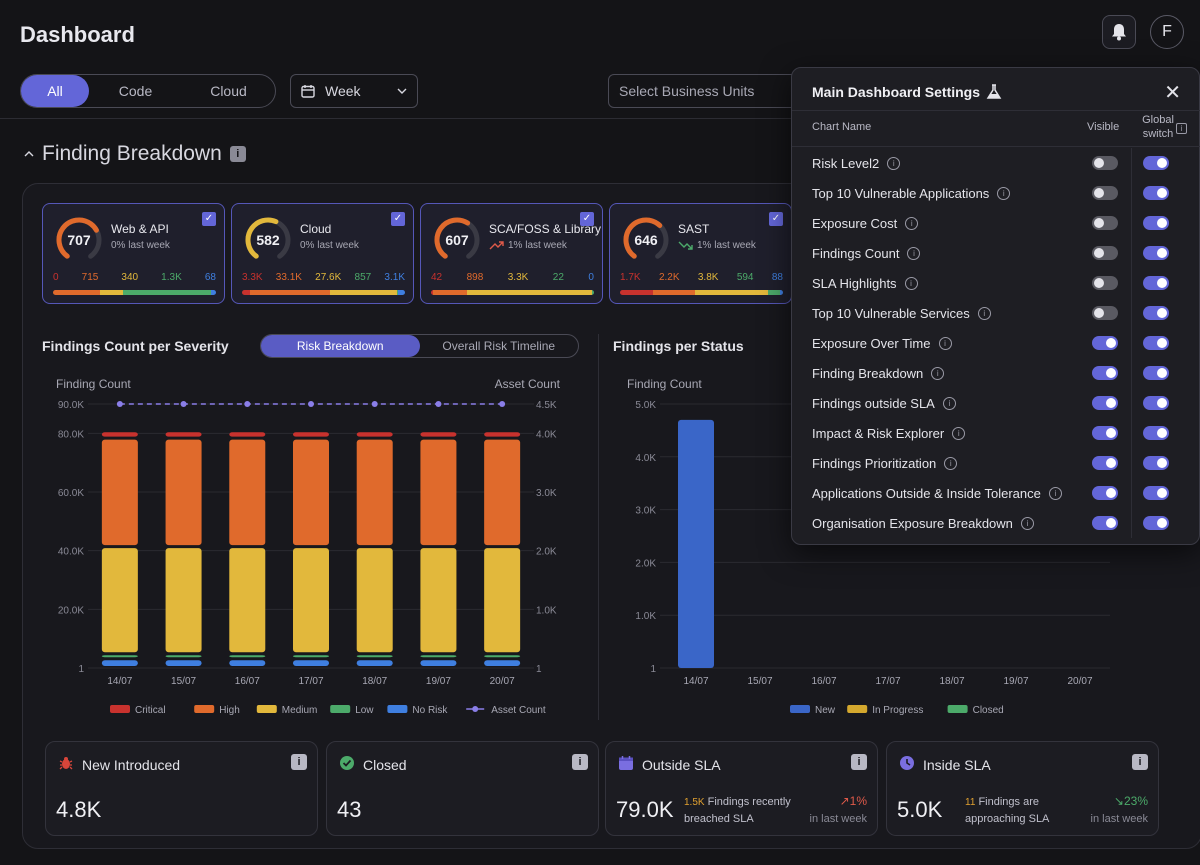 The height and width of the screenshot is (865, 1200). Describe the element at coordinates (462, 788) in the screenshot. I see `stat-card: Closed i 43` at that location.